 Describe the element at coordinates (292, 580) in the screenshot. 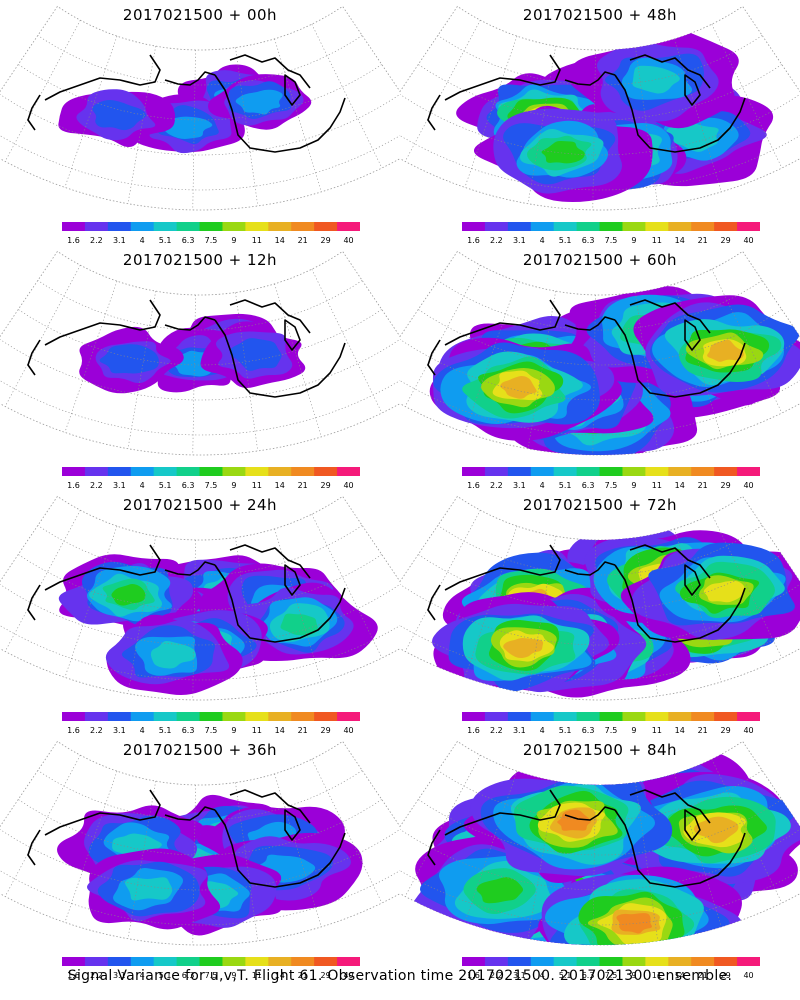

I see `hudson-bay` at that location.